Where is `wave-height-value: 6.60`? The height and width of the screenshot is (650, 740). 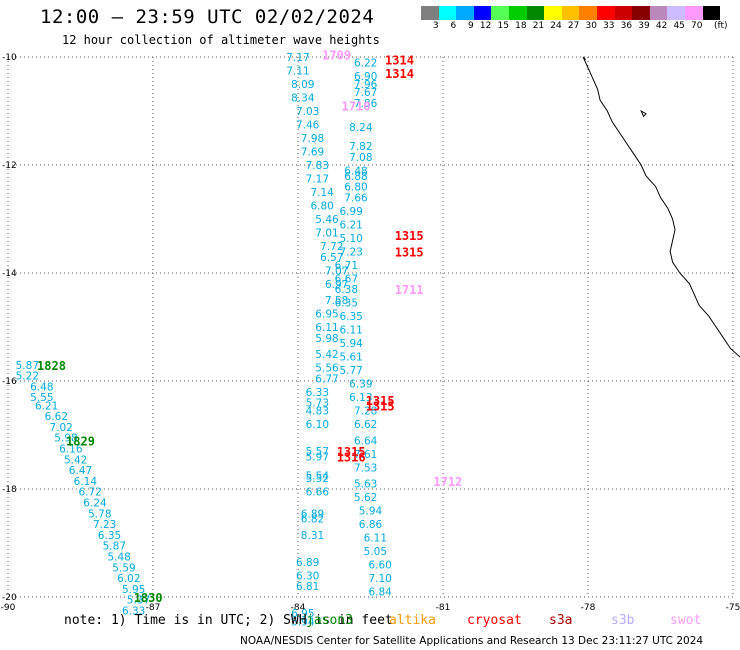 wave-height-value: 6.60 is located at coordinates (379, 566).